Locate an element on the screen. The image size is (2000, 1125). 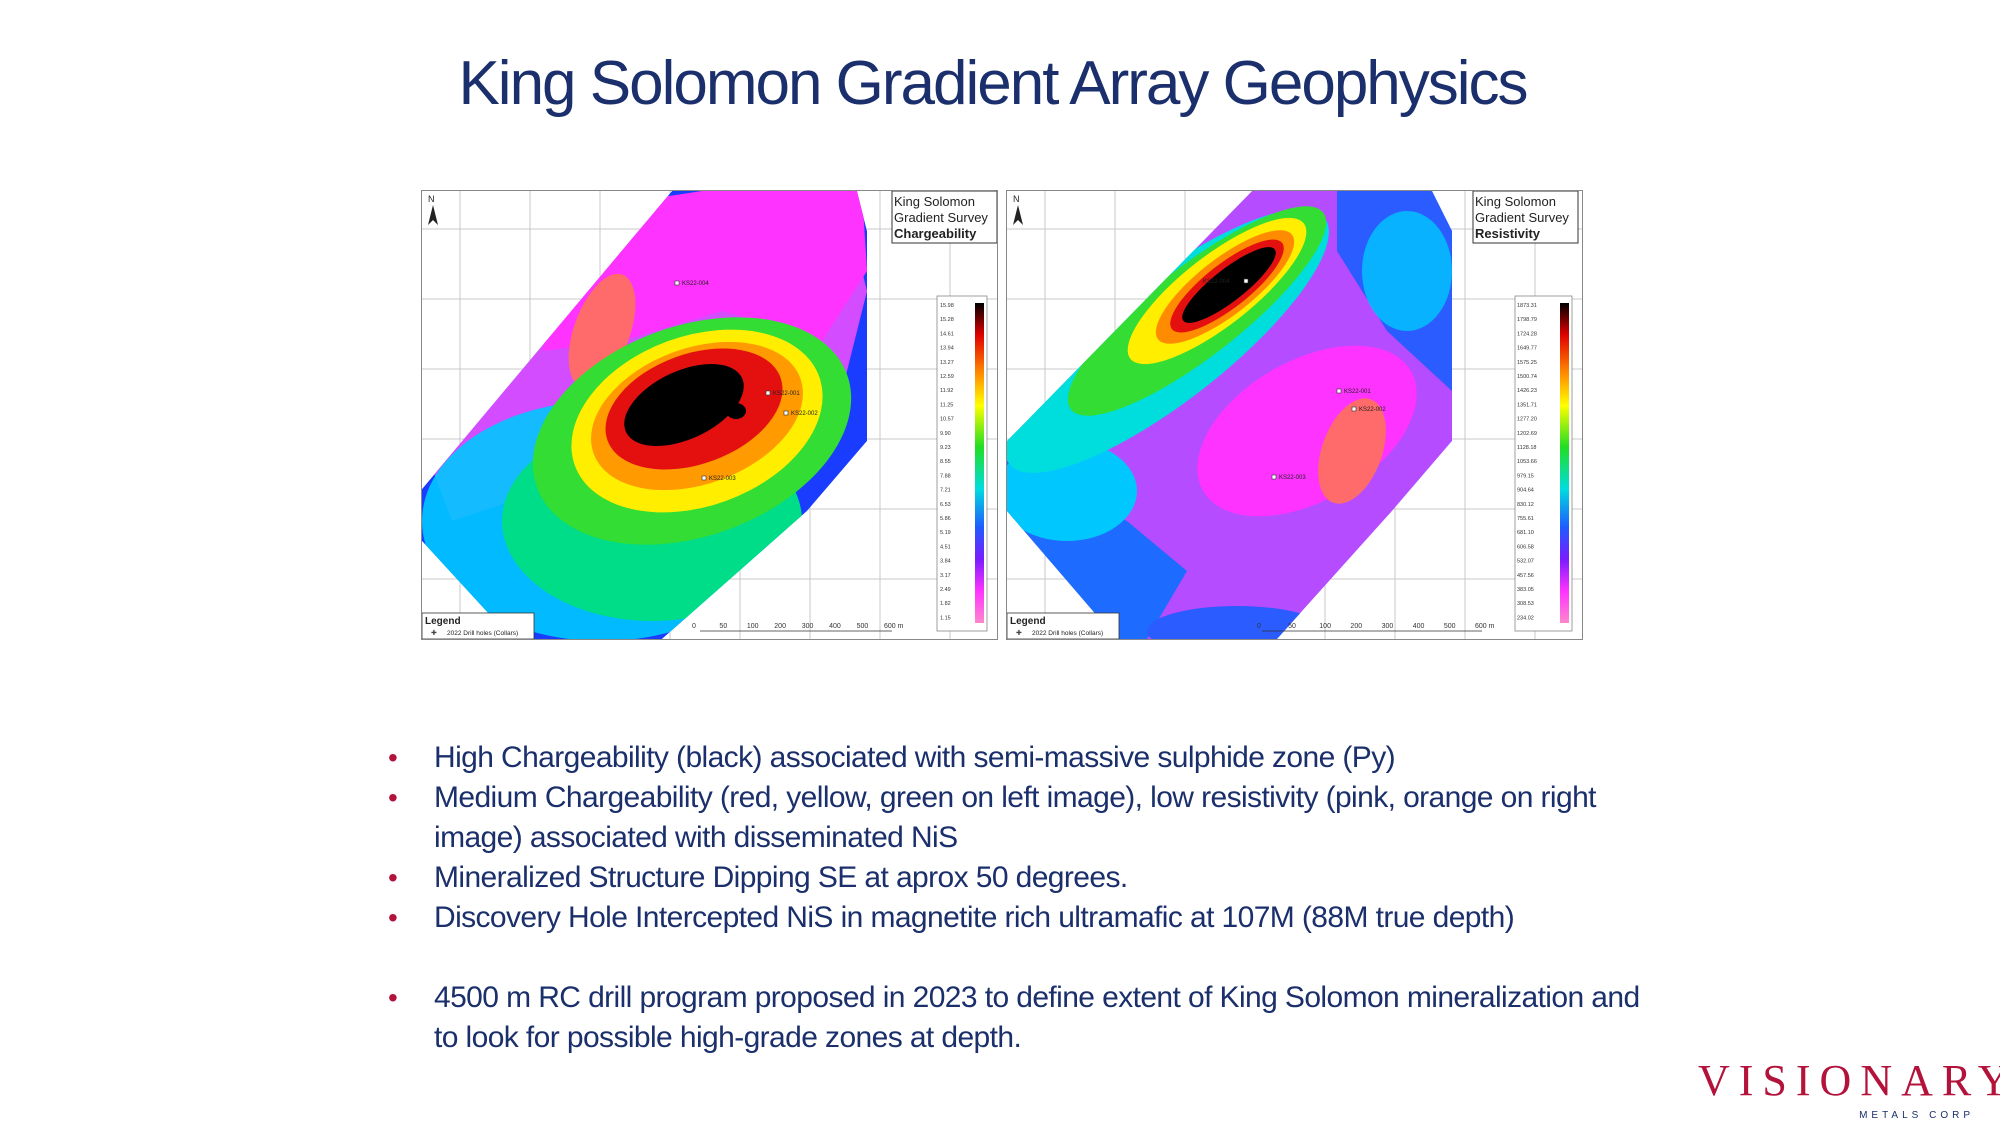
scale-value: 1649.77 is located at coordinates (1527, 349).